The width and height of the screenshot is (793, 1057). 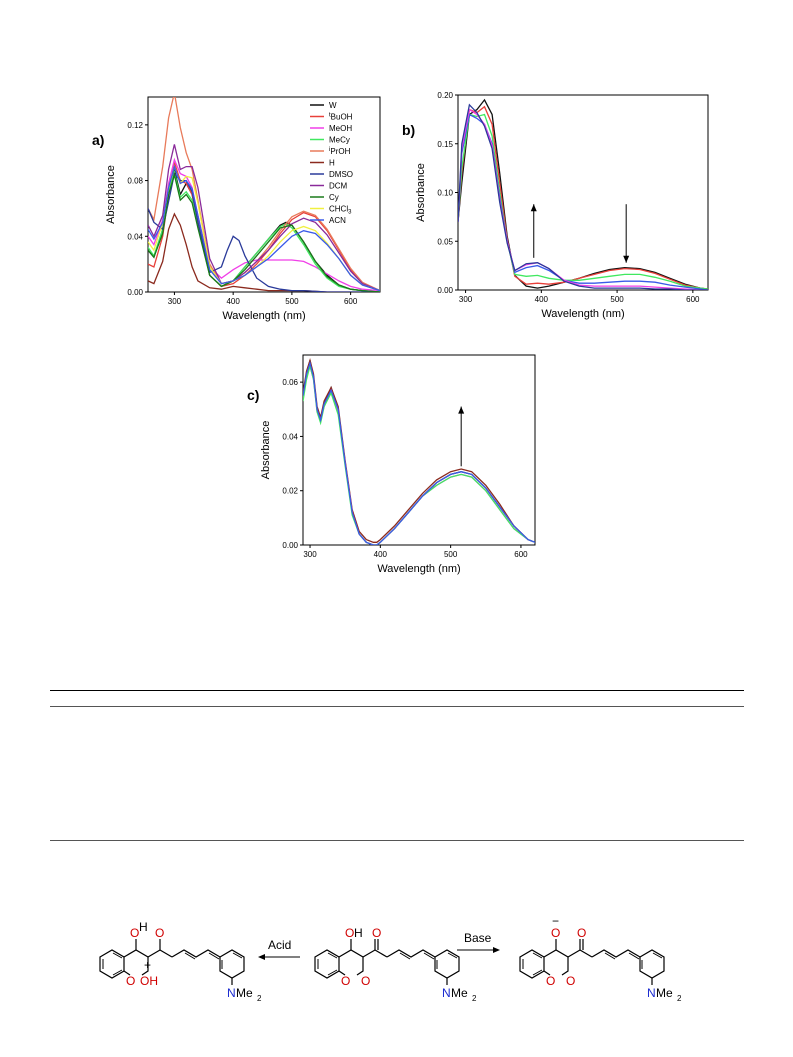 I want to click on legend-entry: iPrOH, so click(x=340, y=151).